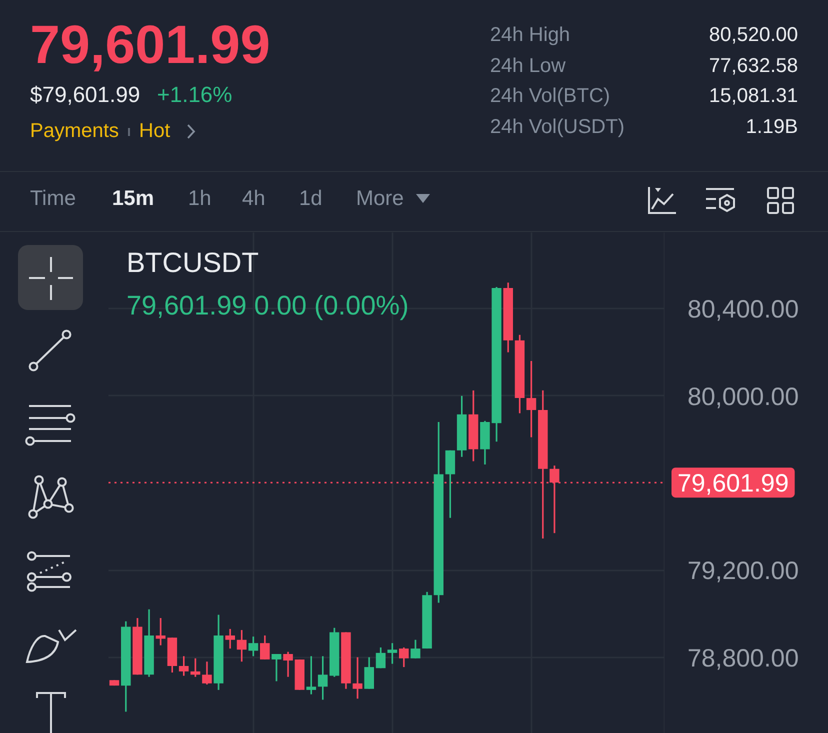 Image resolution: width=828 pixels, height=733 pixels. I want to click on text: 15m, so click(133, 198).